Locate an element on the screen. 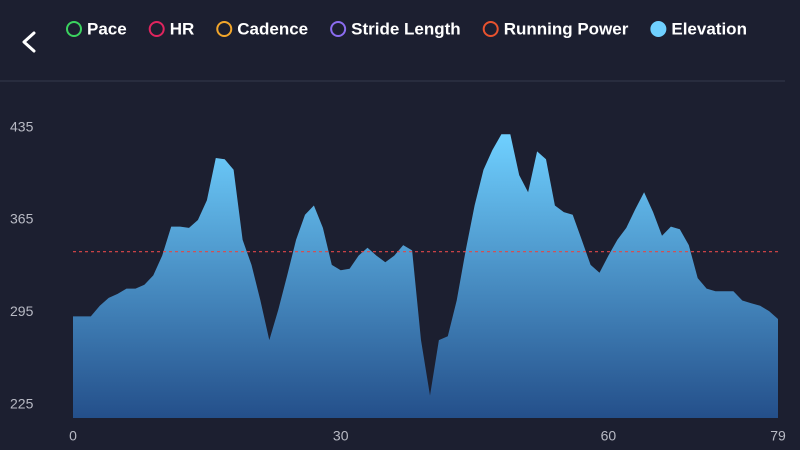 Image resolution: width=800 pixels, height=450 pixels. legend-item: Stride Length is located at coordinates (395, 28).